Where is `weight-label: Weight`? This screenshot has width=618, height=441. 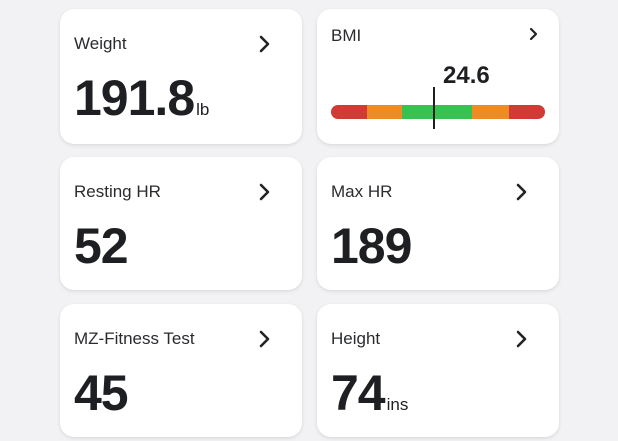
weight-label: Weight is located at coordinates (100, 43).